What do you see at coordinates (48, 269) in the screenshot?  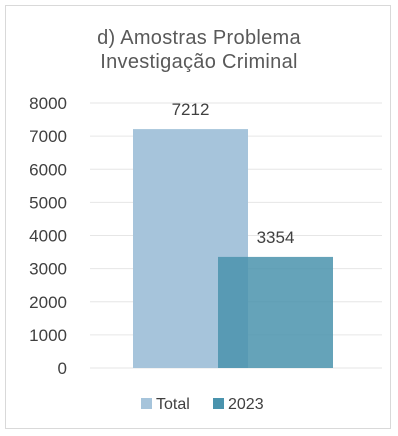 I see `y-tick-label: 3000` at bounding box center [48, 269].